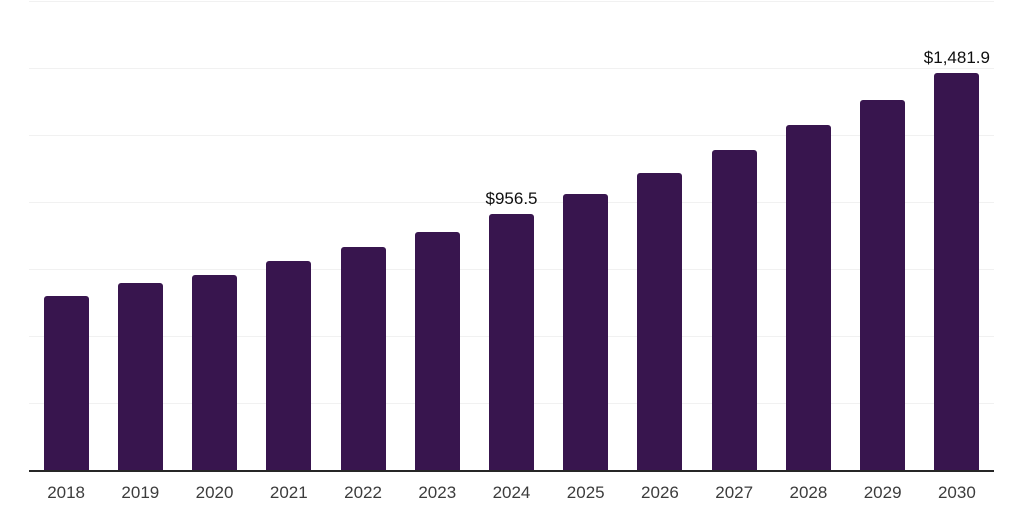  What do you see at coordinates (882, 492) in the screenshot?
I see `x-tick-label-2029: 2029` at bounding box center [882, 492].